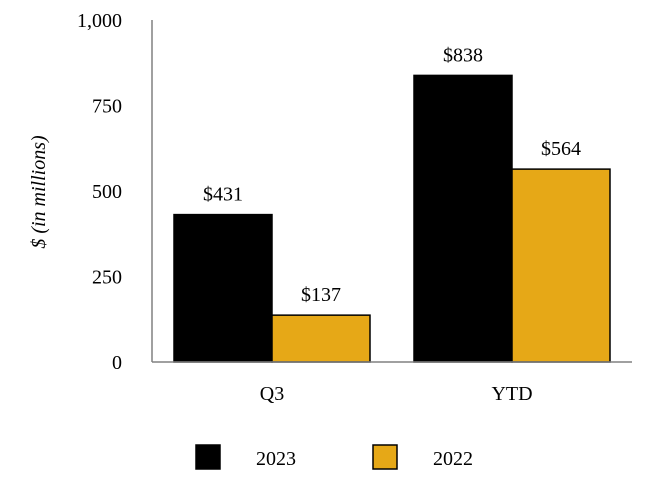 This screenshot has height=500, width=650. What do you see at coordinates (321, 295) in the screenshot?
I see `data-label-2022-Q3: $137` at bounding box center [321, 295].